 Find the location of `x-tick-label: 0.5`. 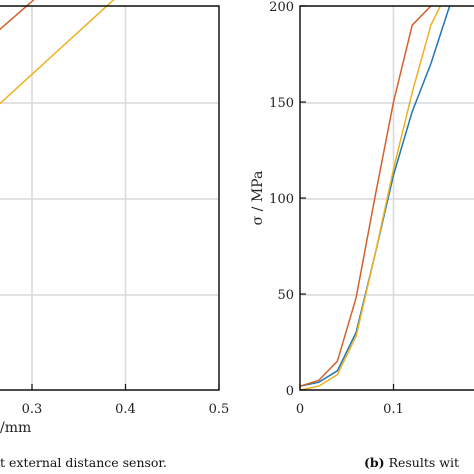

x-tick-label: 0.5 is located at coordinates (219, 409).